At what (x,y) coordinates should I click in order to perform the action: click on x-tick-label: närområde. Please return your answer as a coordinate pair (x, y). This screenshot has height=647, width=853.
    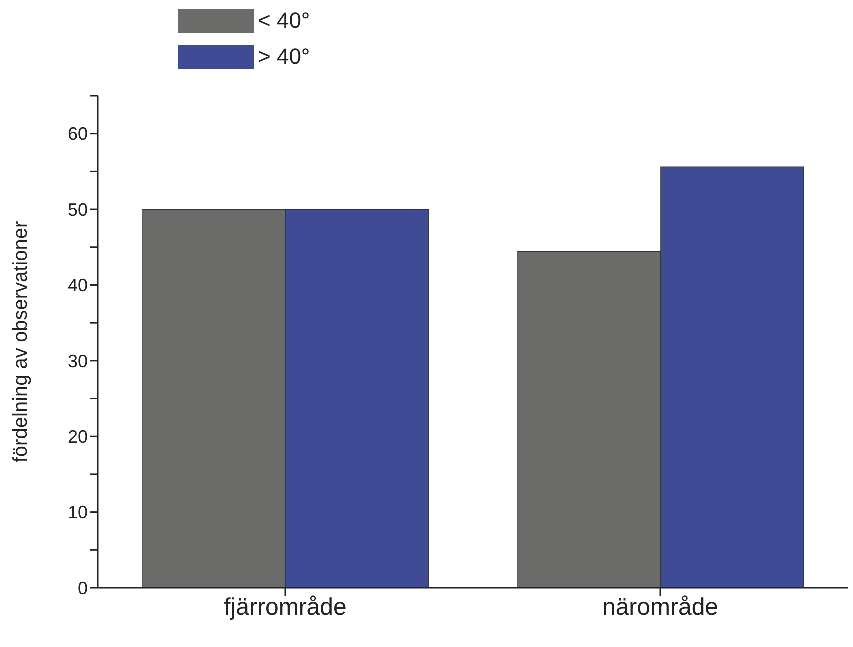
    Looking at the image, I should click on (660, 608).